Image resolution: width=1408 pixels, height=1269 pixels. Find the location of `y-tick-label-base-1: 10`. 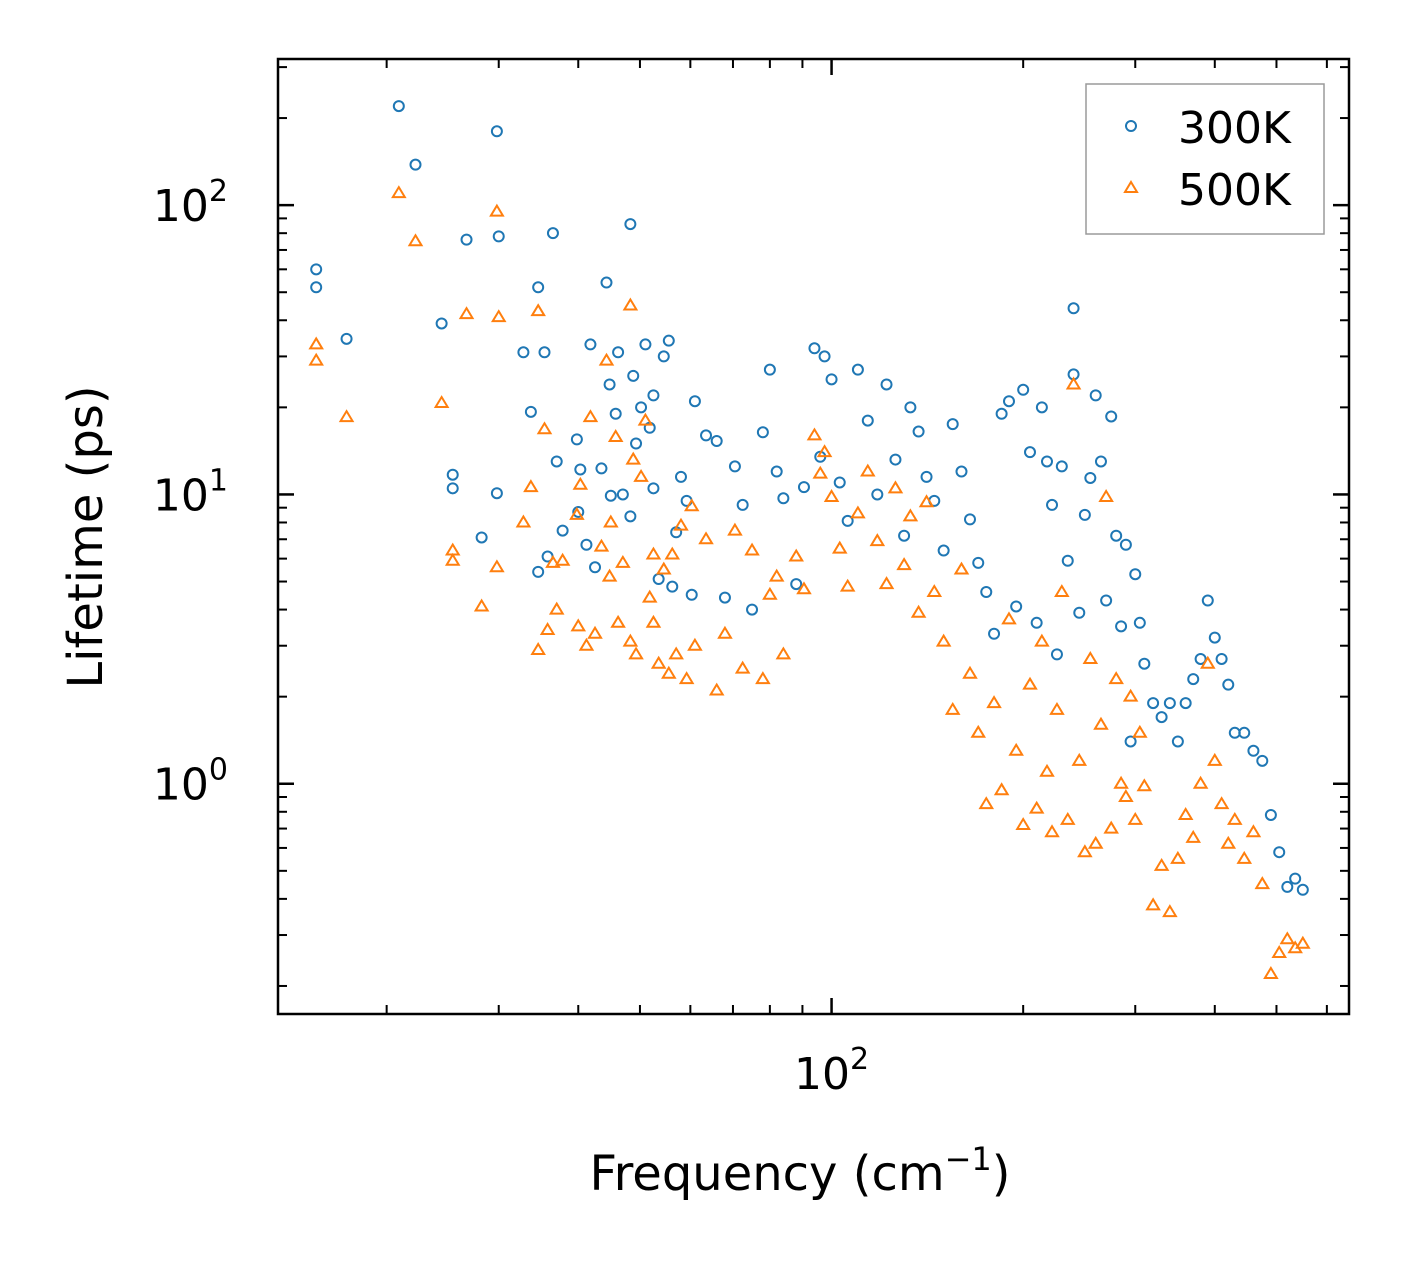

y-tick-label-base-1: 10 is located at coordinates (181, 495).